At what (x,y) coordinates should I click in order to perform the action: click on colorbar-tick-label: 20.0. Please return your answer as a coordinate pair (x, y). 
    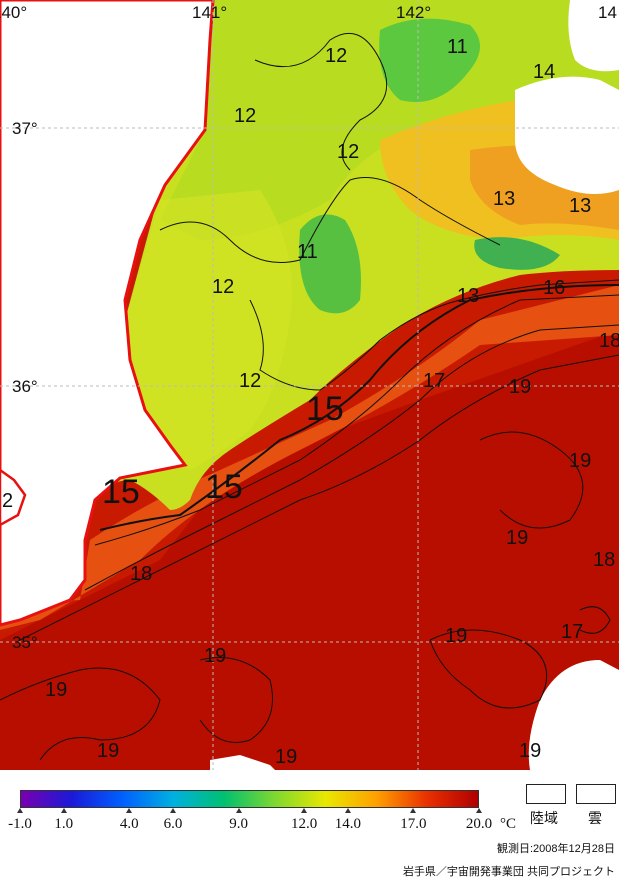
    Looking at the image, I should click on (479, 824).